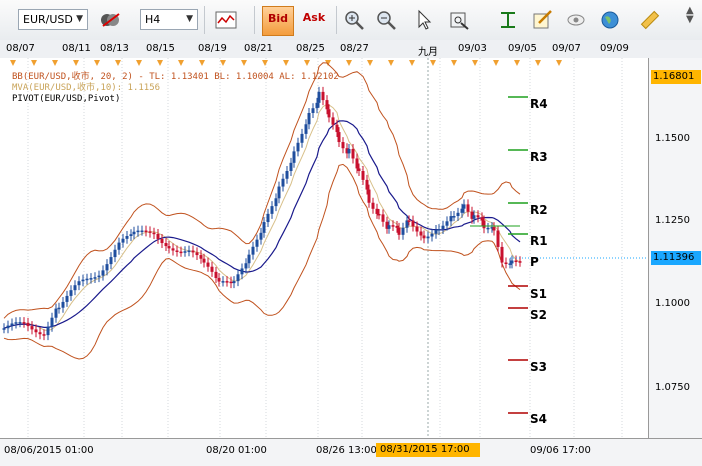 Image resolution: width=702 pixels, height=466 pixels. I want to click on toolbar-separator, so click(204, 20).